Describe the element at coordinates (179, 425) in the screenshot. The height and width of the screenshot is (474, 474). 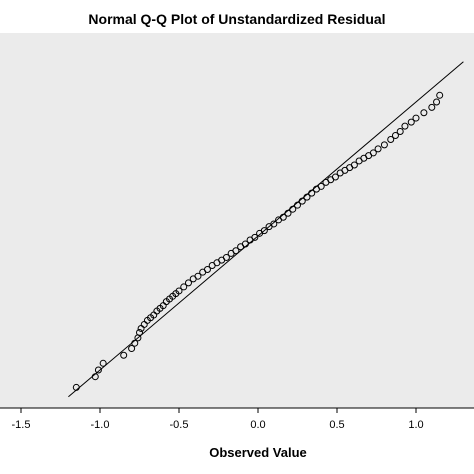
I see `x-tick-label: -0.5` at that location.